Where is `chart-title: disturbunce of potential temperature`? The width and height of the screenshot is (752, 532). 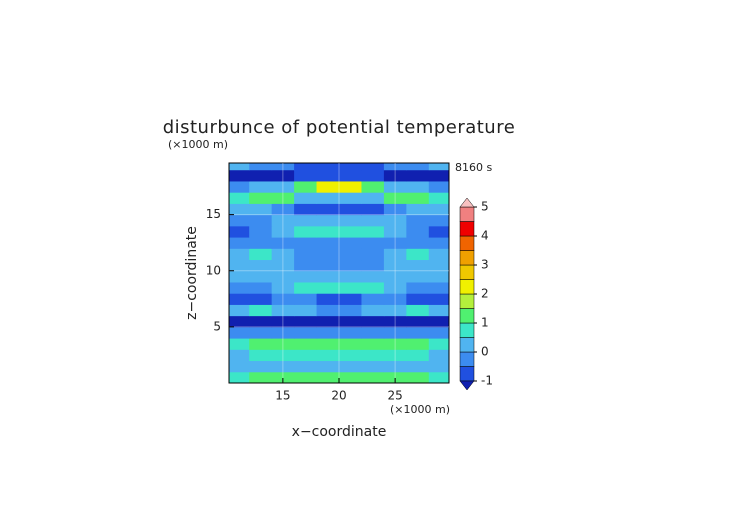
chart-title: disturbunce of potential temperature is located at coordinates (339, 127).